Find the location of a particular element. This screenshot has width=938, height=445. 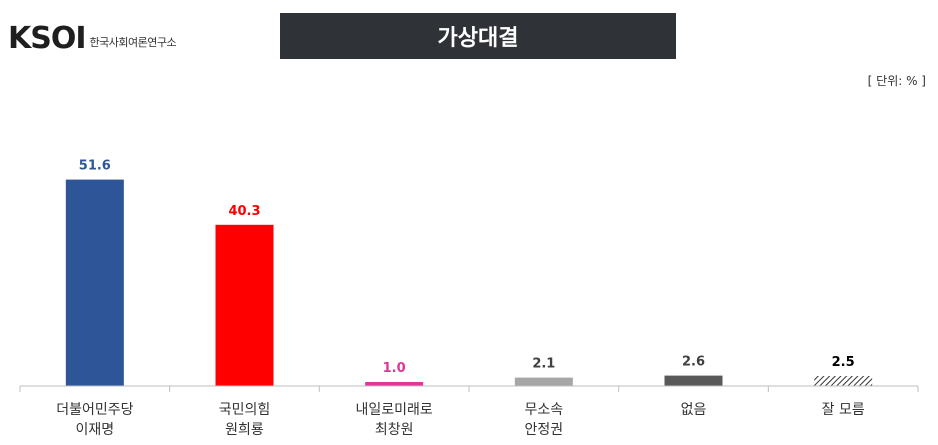

chart-title: 가상대결 is located at coordinates (478, 36).